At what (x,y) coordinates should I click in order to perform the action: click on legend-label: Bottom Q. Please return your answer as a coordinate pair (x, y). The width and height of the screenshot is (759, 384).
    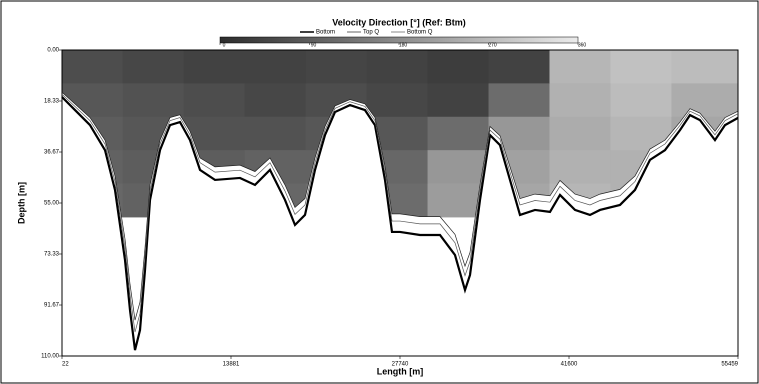
    Looking at the image, I should click on (420, 33).